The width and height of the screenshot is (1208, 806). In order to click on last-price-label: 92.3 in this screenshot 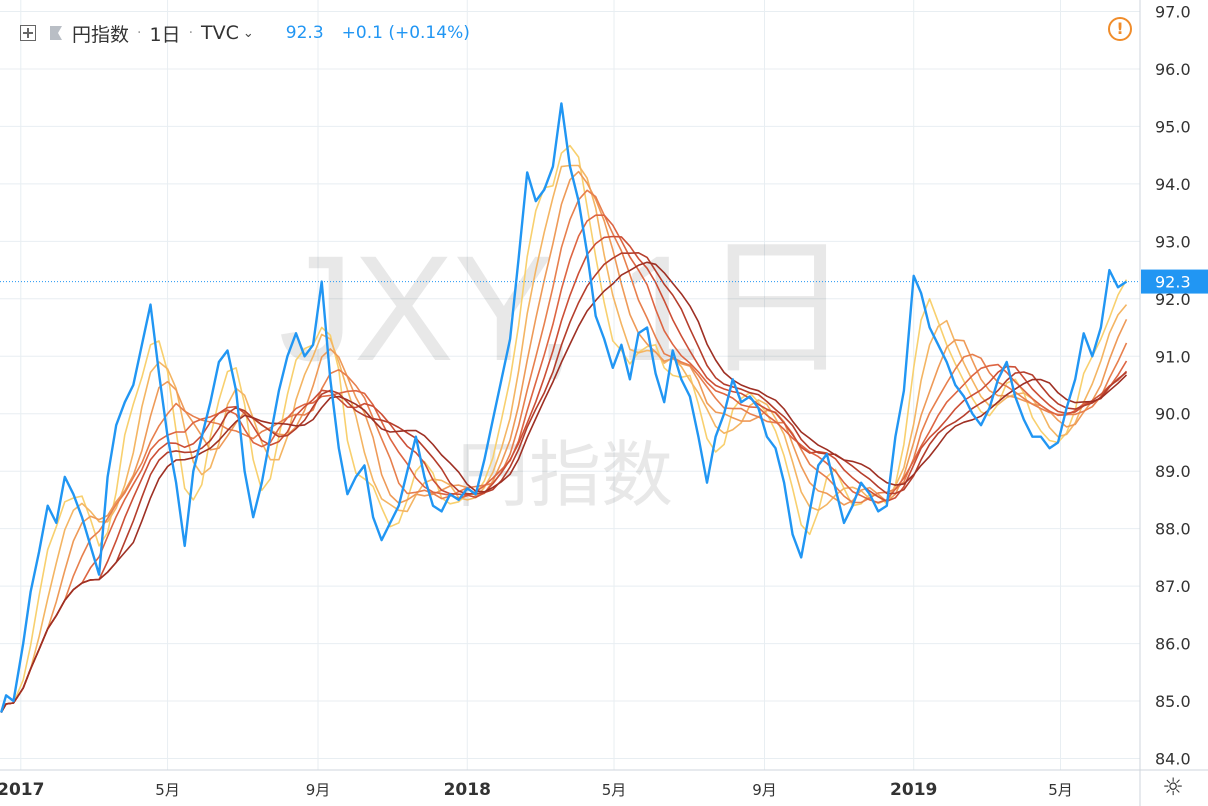, I will do `click(1173, 282)`.